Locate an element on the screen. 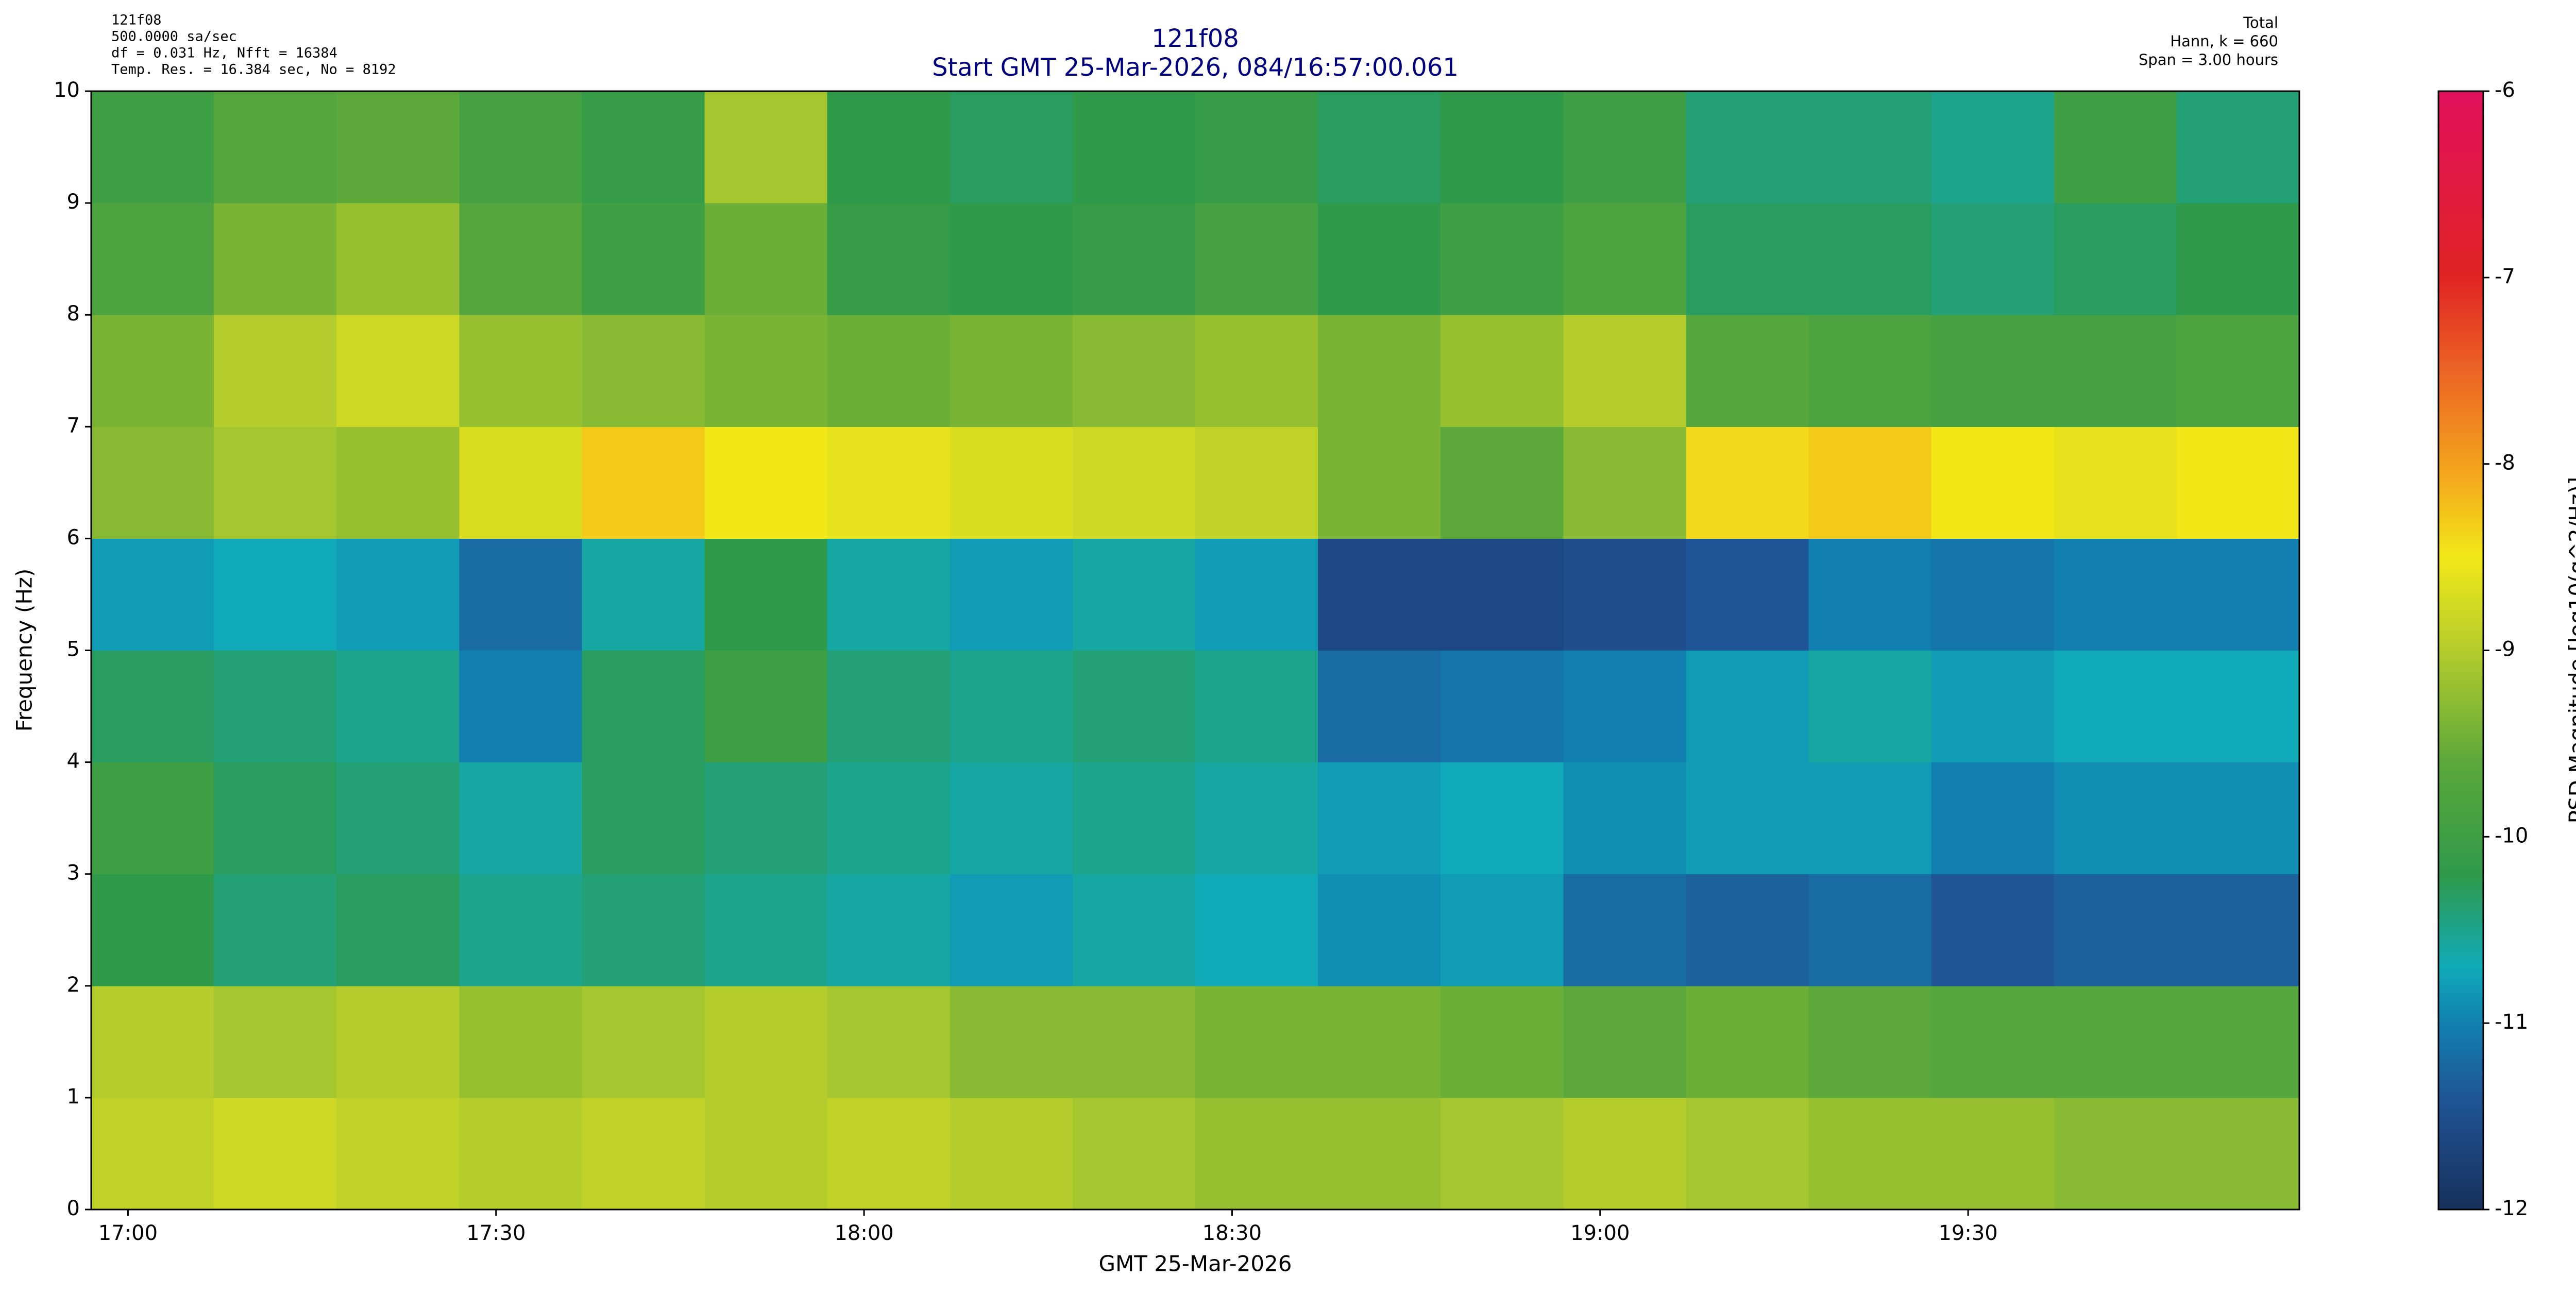 Image resolution: width=2576 pixels, height=1294 pixels. x-tick-label: 18:00 is located at coordinates (863, 1233).